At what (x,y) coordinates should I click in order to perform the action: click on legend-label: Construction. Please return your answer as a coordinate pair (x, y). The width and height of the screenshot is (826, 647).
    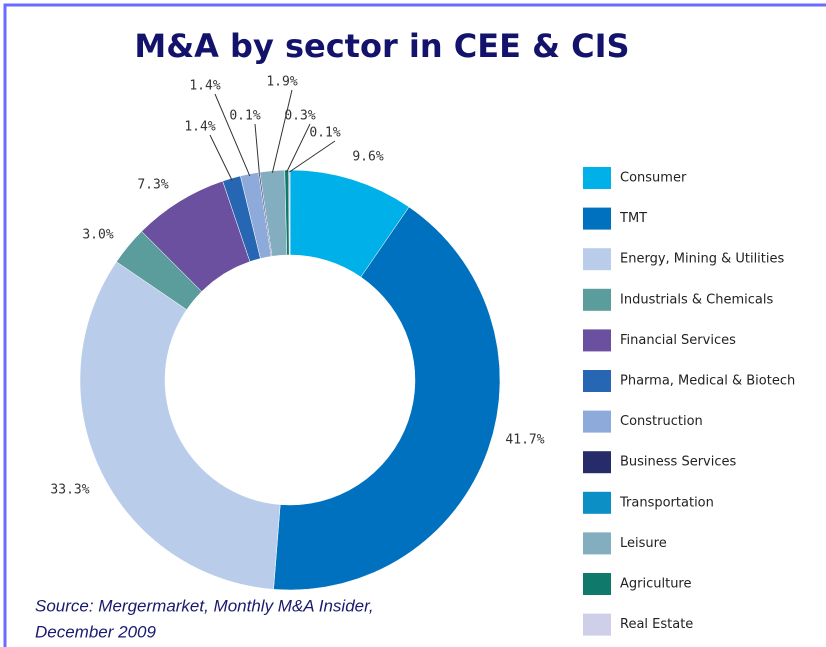
    Looking at the image, I should click on (661, 421).